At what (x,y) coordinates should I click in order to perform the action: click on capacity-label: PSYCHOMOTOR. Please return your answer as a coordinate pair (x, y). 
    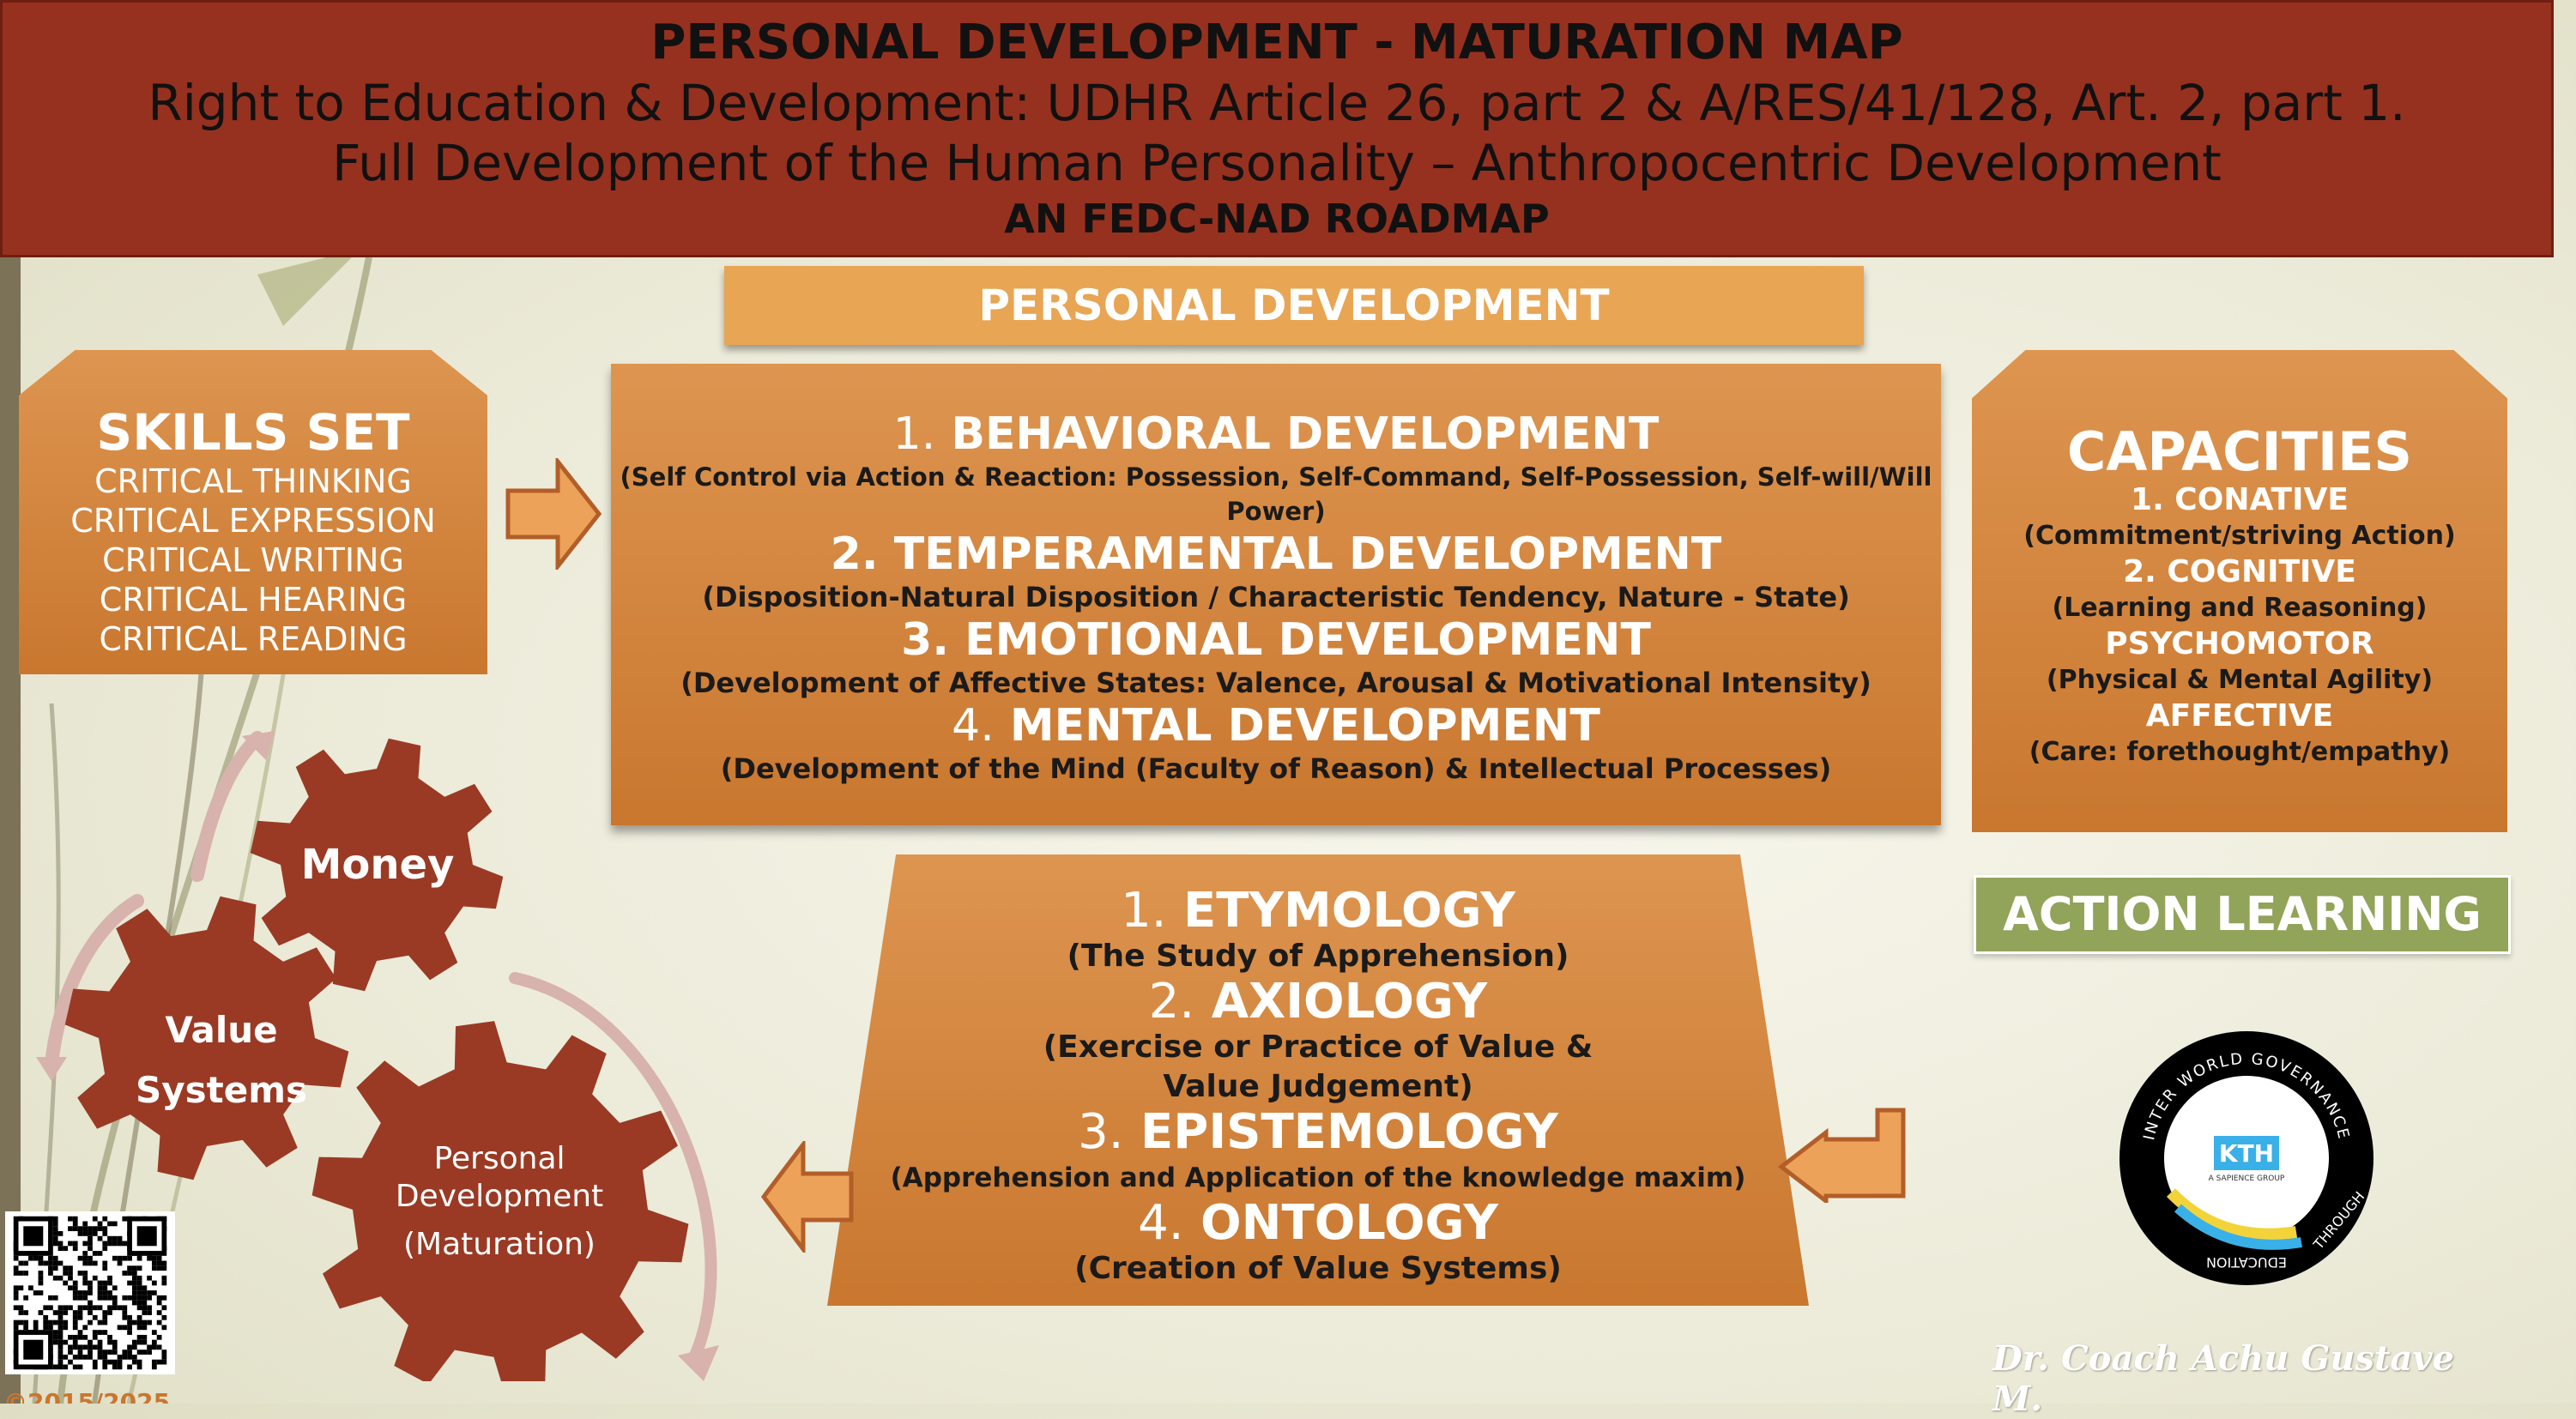
    Looking at the image, I should click on (2239, 643).